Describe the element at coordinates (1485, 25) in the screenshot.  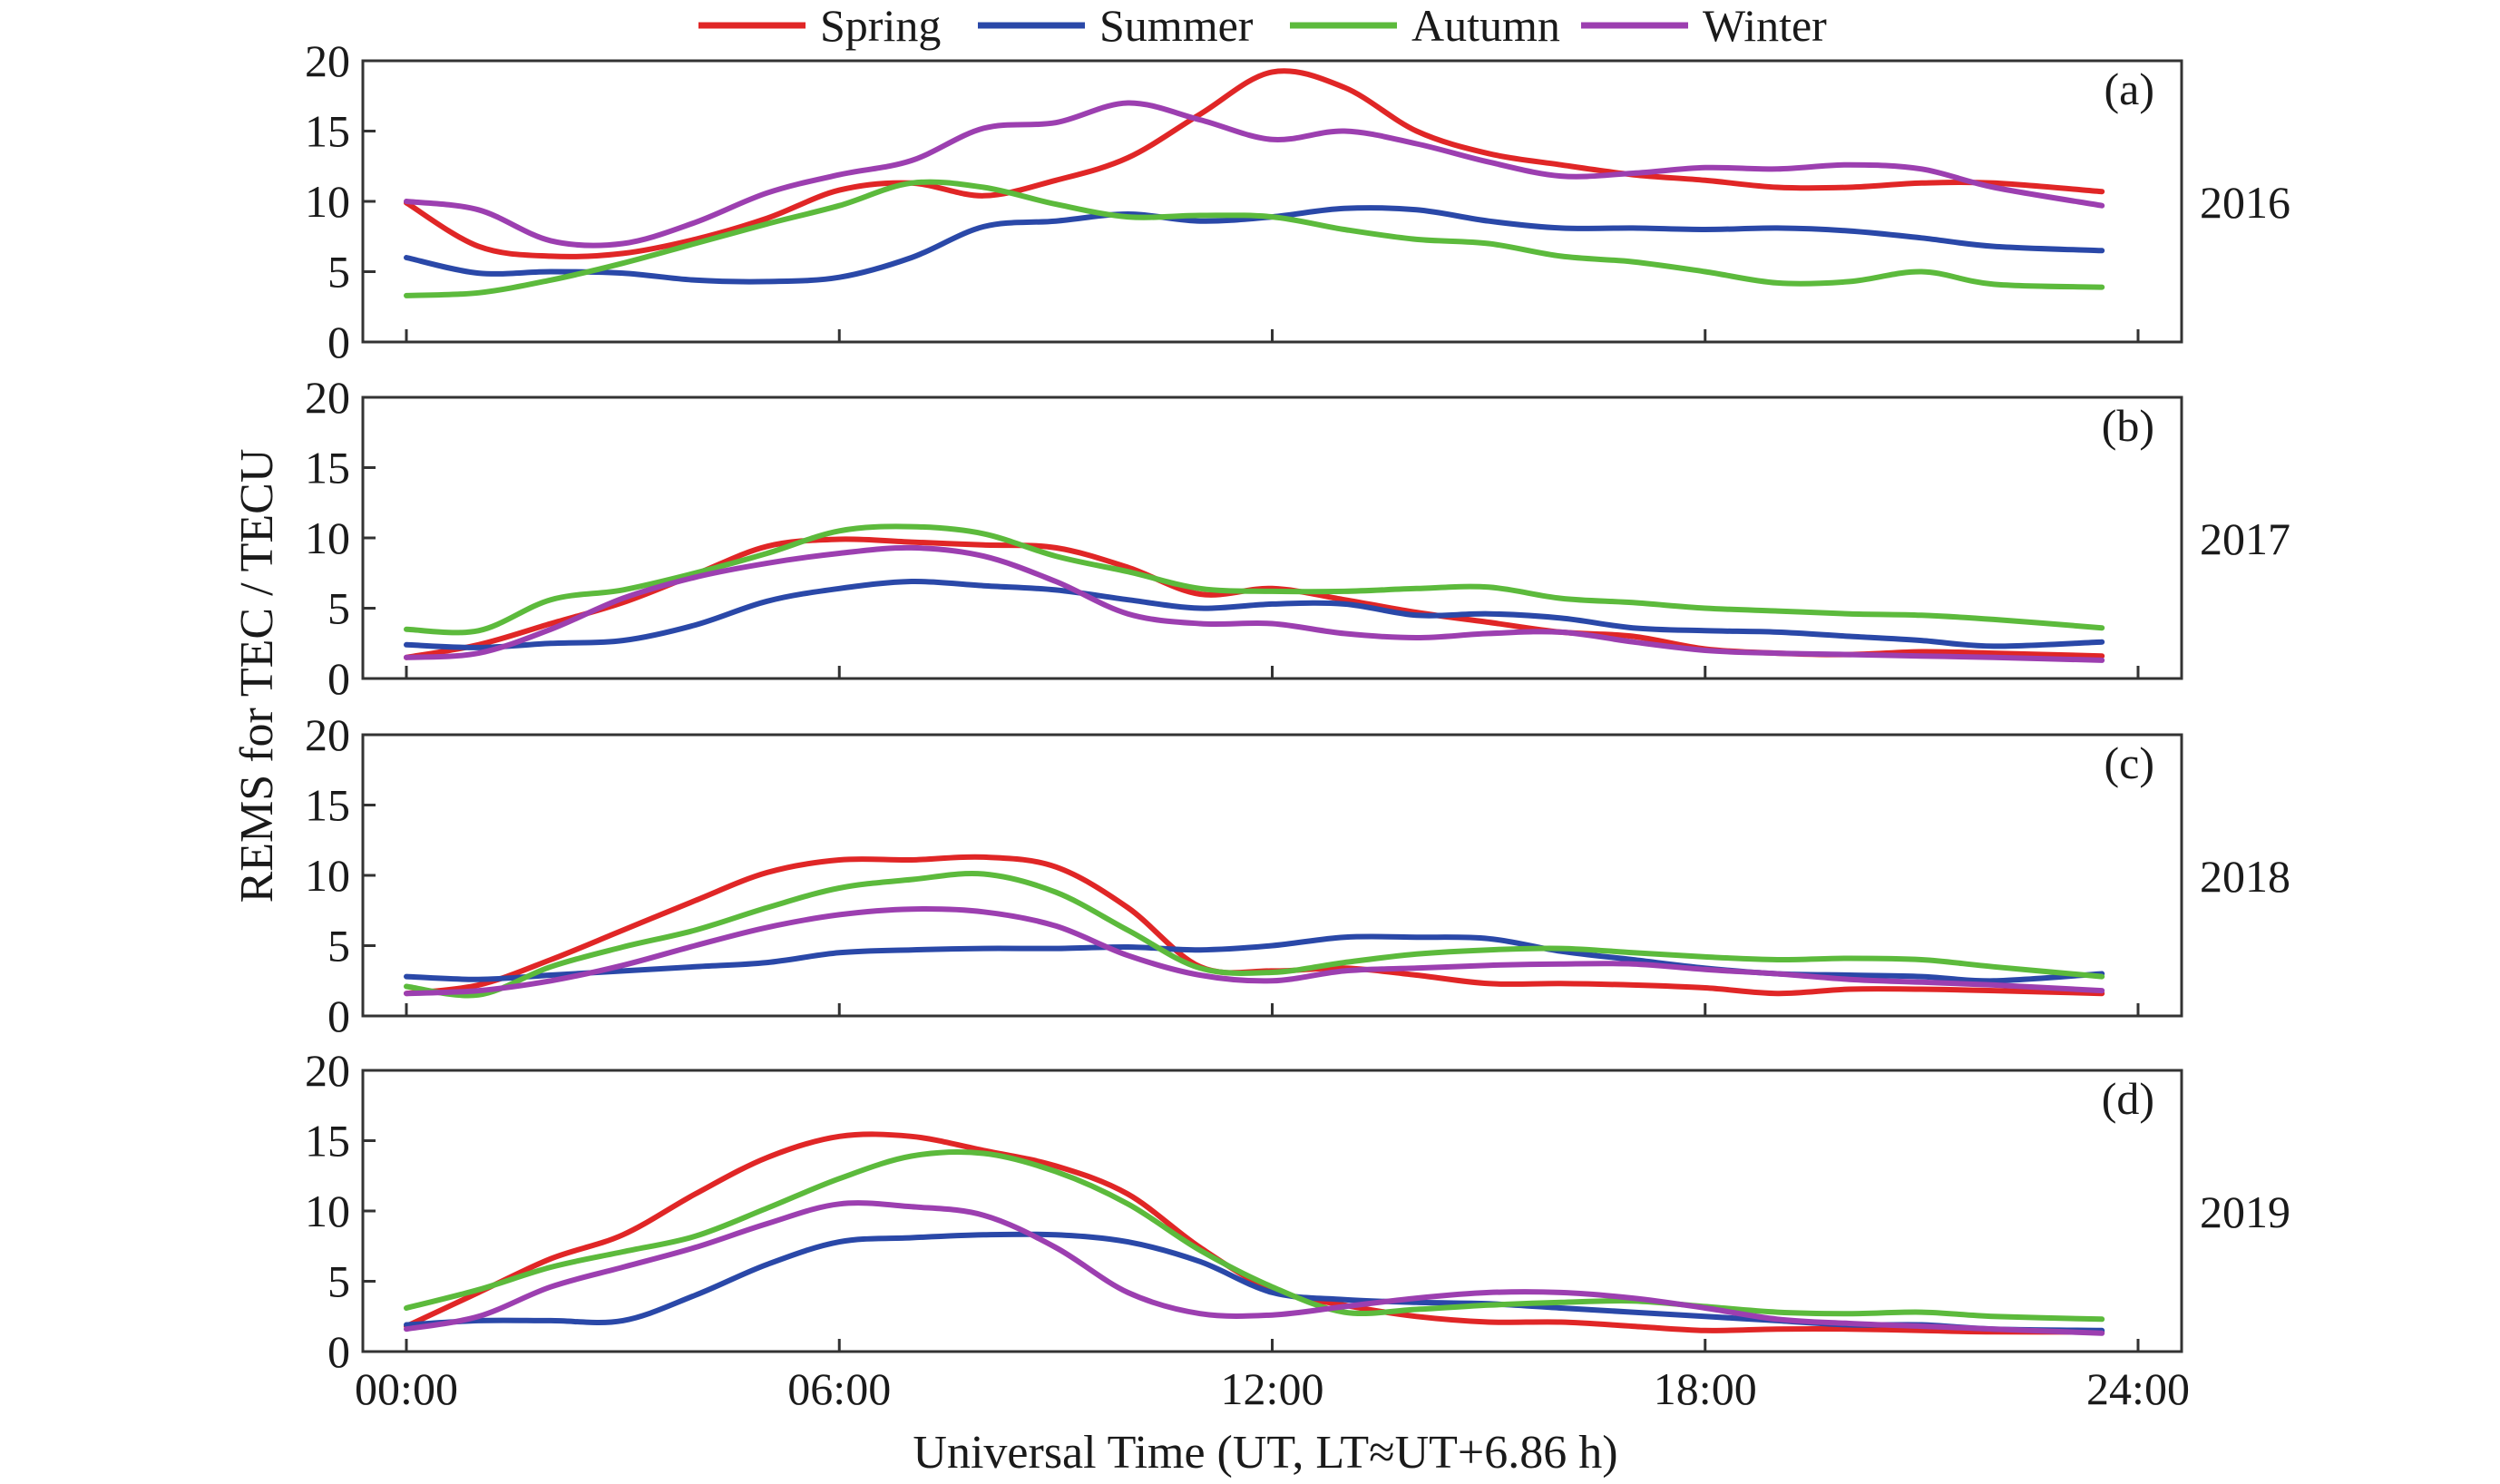
I see `legend-label-autumn: Autumn` at that location.